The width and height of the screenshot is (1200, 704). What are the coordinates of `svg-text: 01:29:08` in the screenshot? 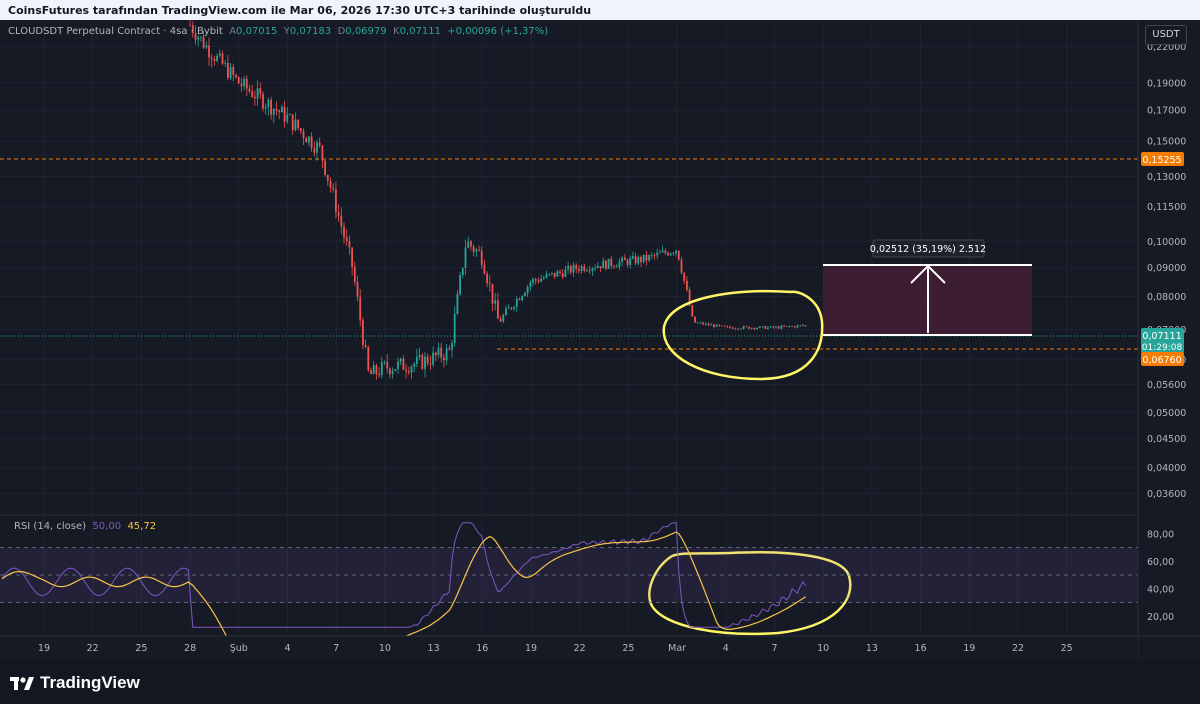 It's located at (1162, 348).